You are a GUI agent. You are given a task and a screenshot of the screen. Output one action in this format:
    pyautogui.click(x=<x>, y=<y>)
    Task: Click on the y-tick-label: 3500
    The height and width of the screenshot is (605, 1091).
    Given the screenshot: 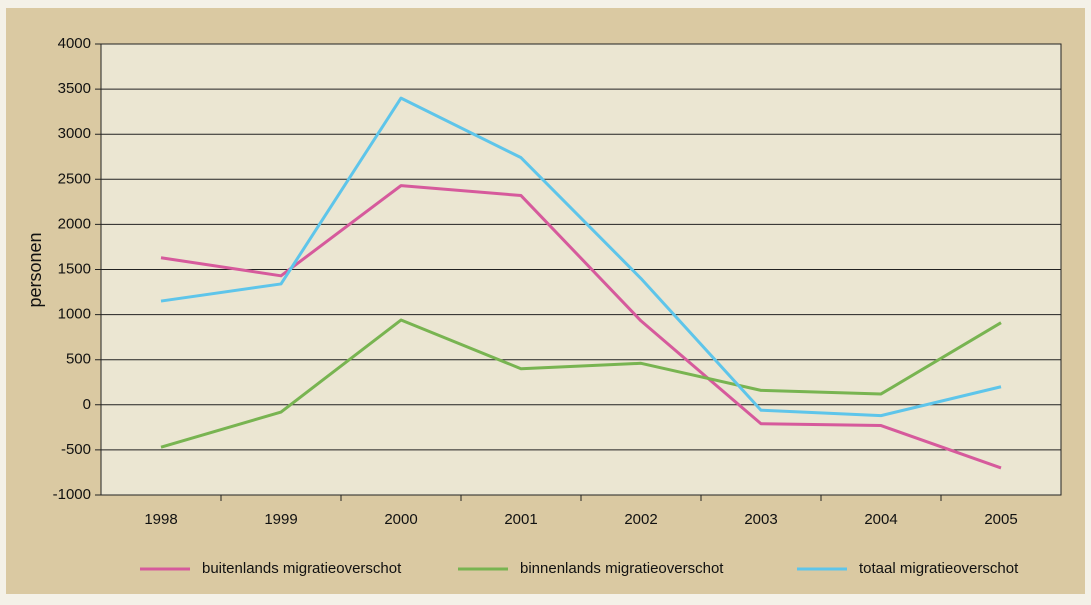 What is the action you would take?
    pyautogui.click(x=74, y=88)
    